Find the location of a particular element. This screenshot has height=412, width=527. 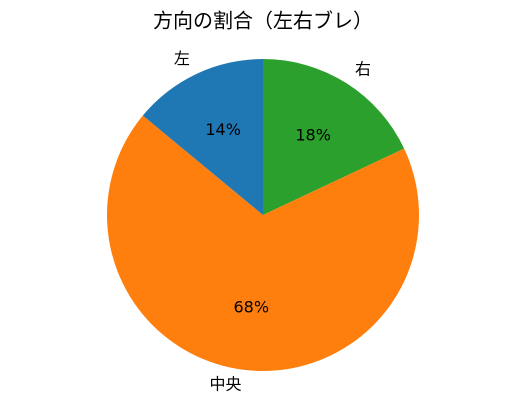

value-label: 68% is located at coordinates (251, 306).